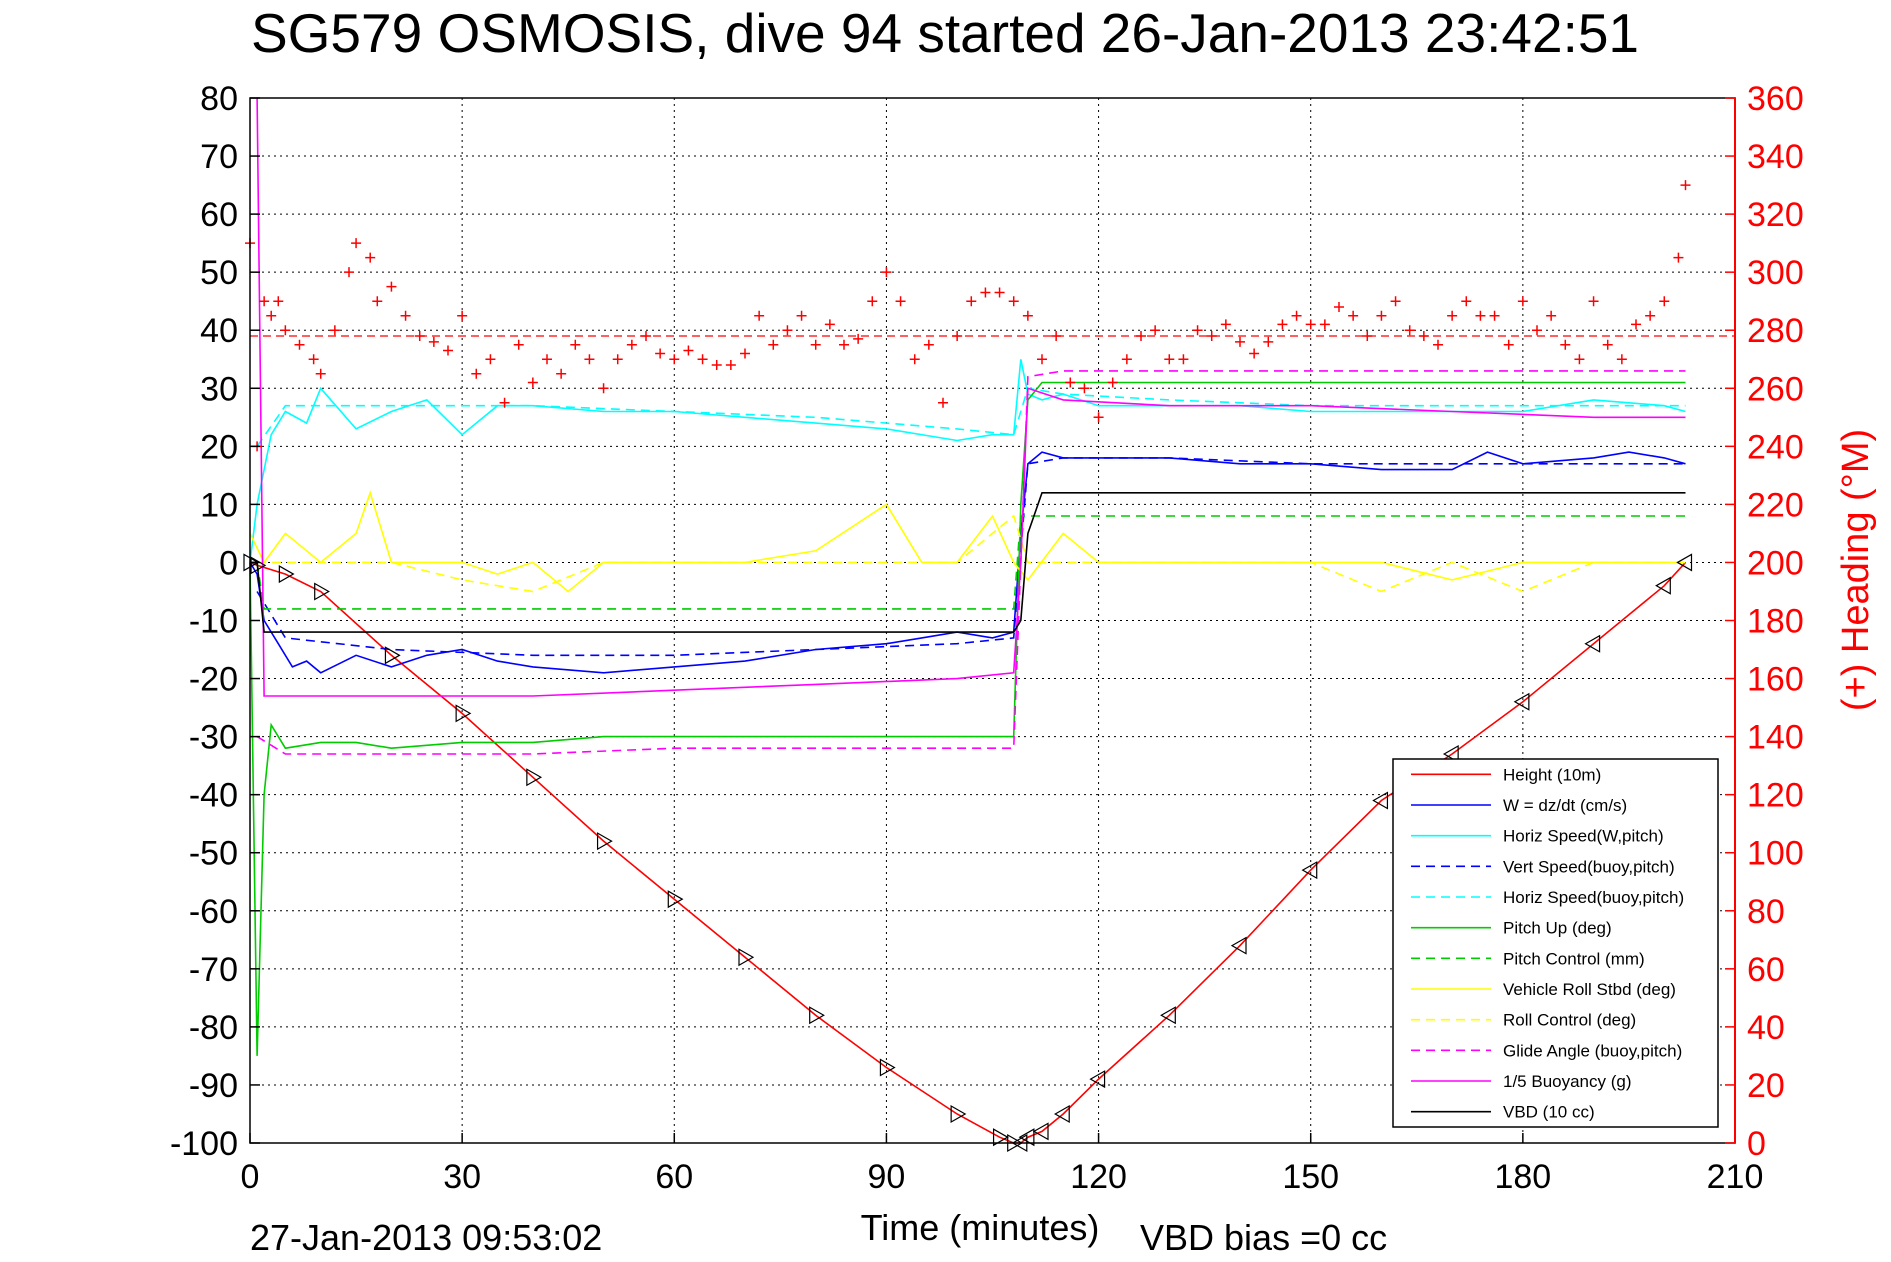 The image size is (1891, 1262). I want to click on y-tick-label: 30, so click(219, 389).